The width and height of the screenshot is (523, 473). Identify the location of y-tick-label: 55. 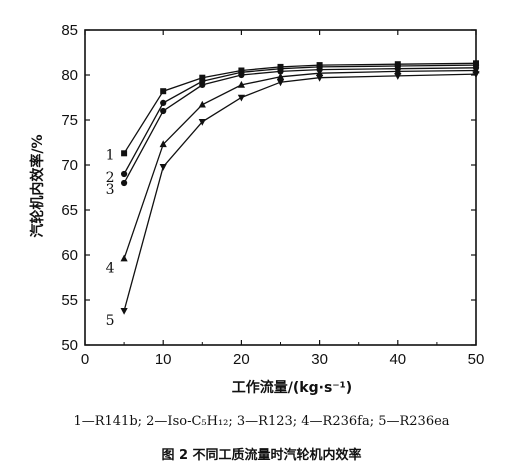
(69, 300).